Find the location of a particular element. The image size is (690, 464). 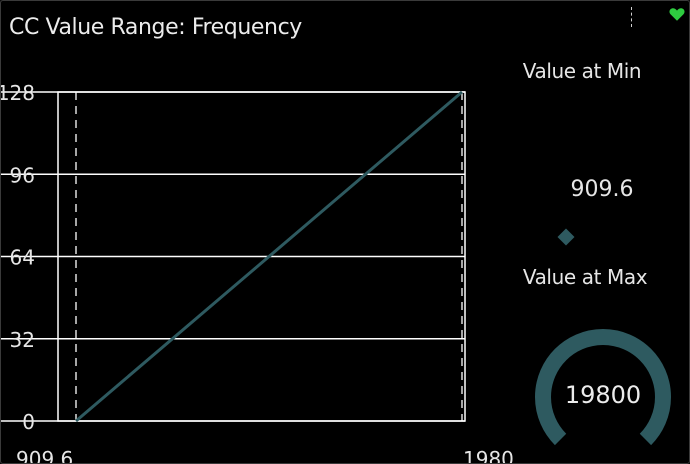

y-tick-label: 96 is located at coordinates (22, 175).